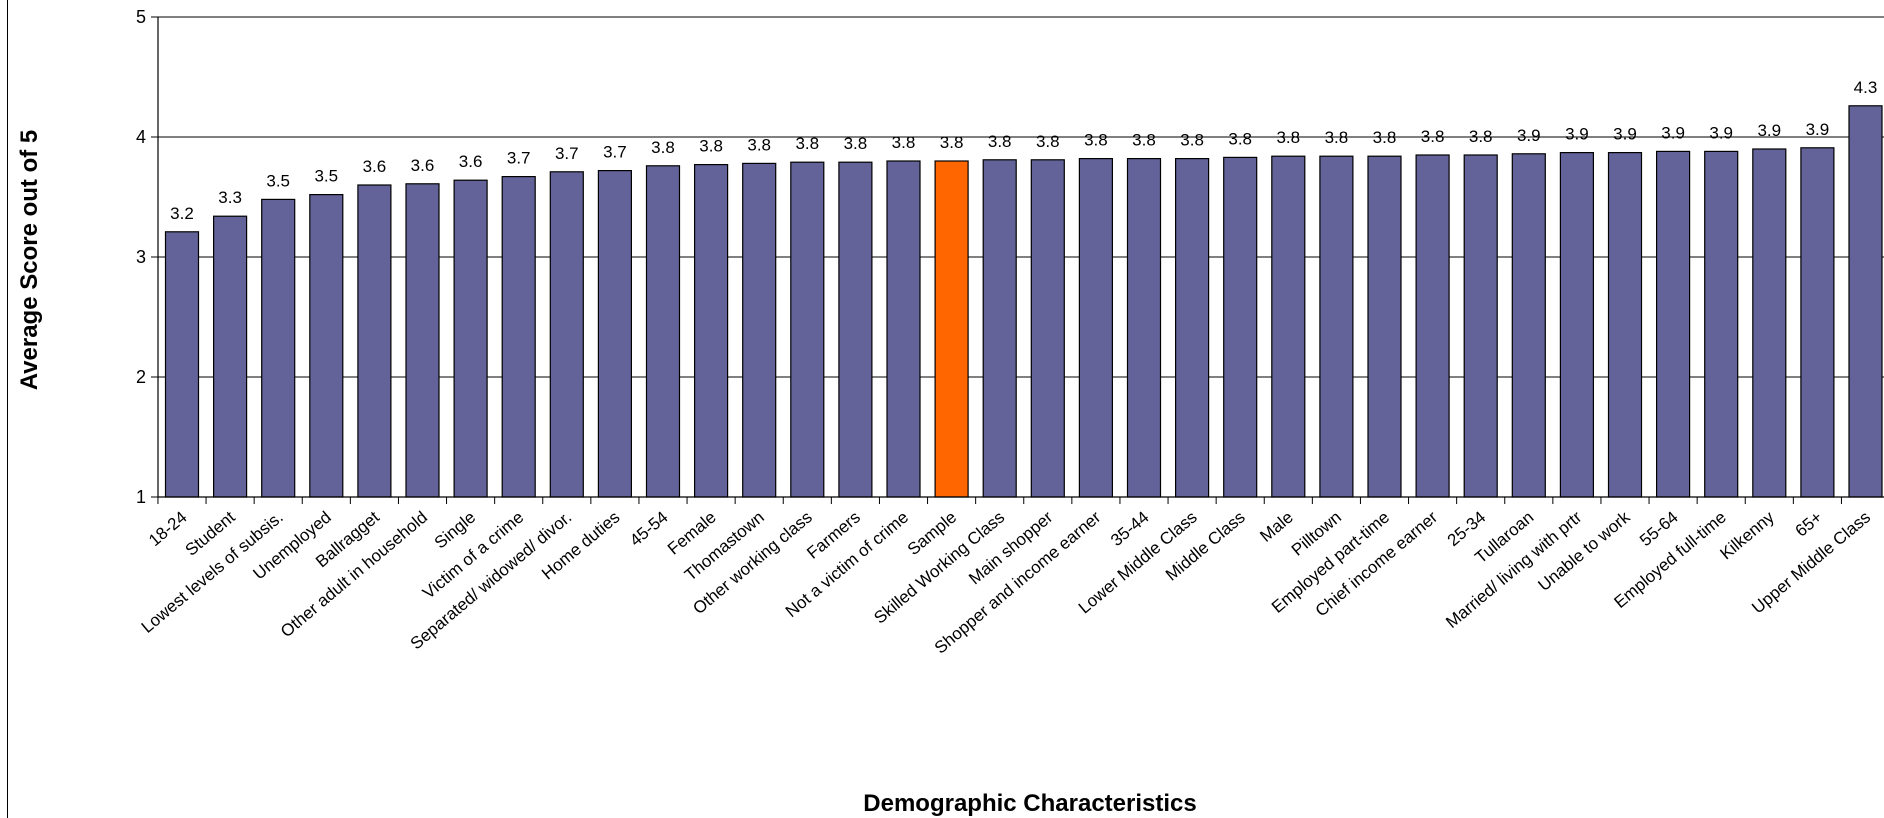 This screenshot has width=1884, height=818. I want to click on y-tick-label: 3, so click(141, 257).